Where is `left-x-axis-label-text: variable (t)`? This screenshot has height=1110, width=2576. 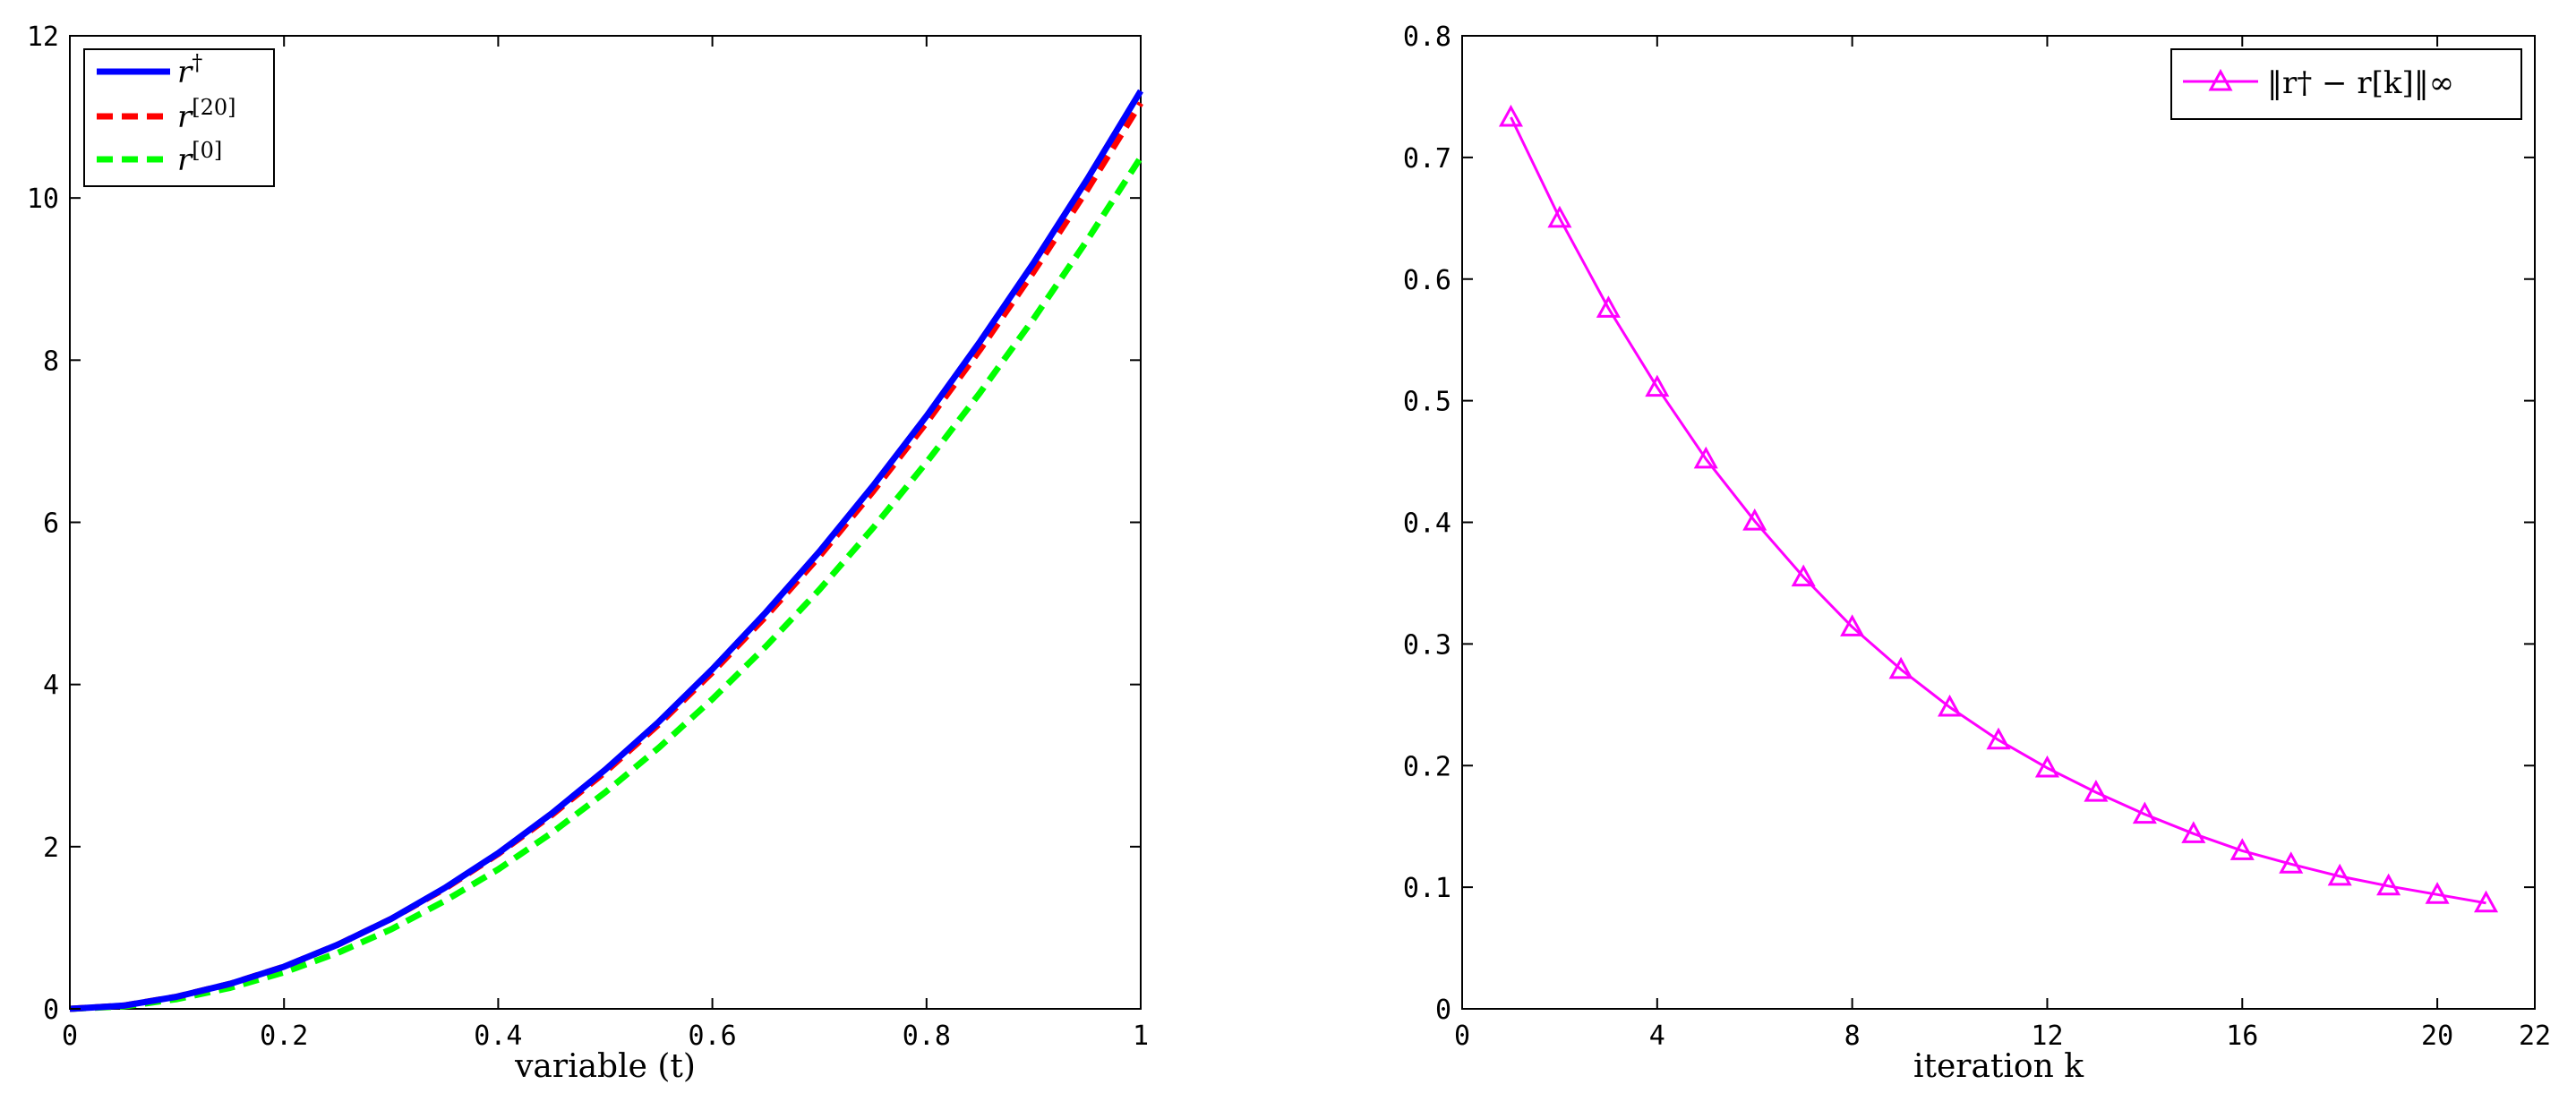
left-x-axis-label-text: variable (t) is located at coordinates (605, 1066).